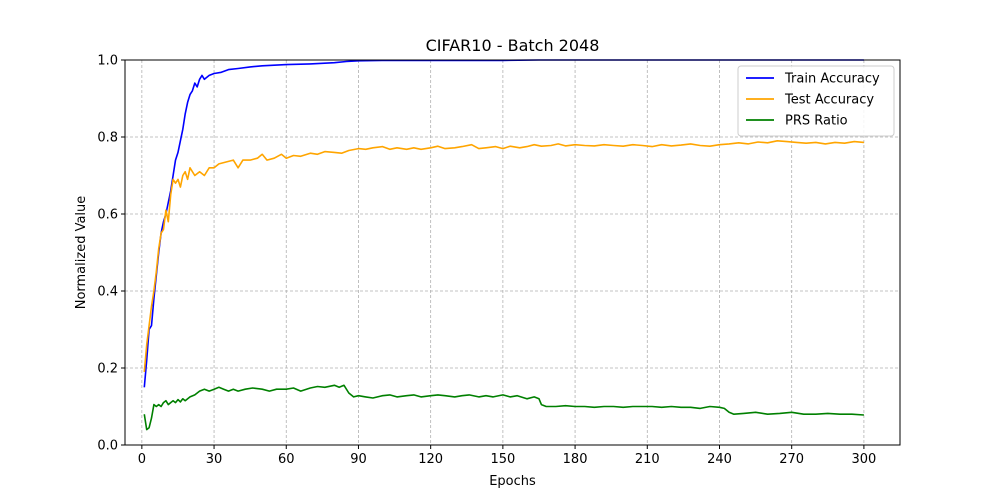 The height and width of the screenshot is (500, 1000). Describe the element at coordinates (107, 61) in the screenshot. I see `y-tick-label: 1.0` at that location.